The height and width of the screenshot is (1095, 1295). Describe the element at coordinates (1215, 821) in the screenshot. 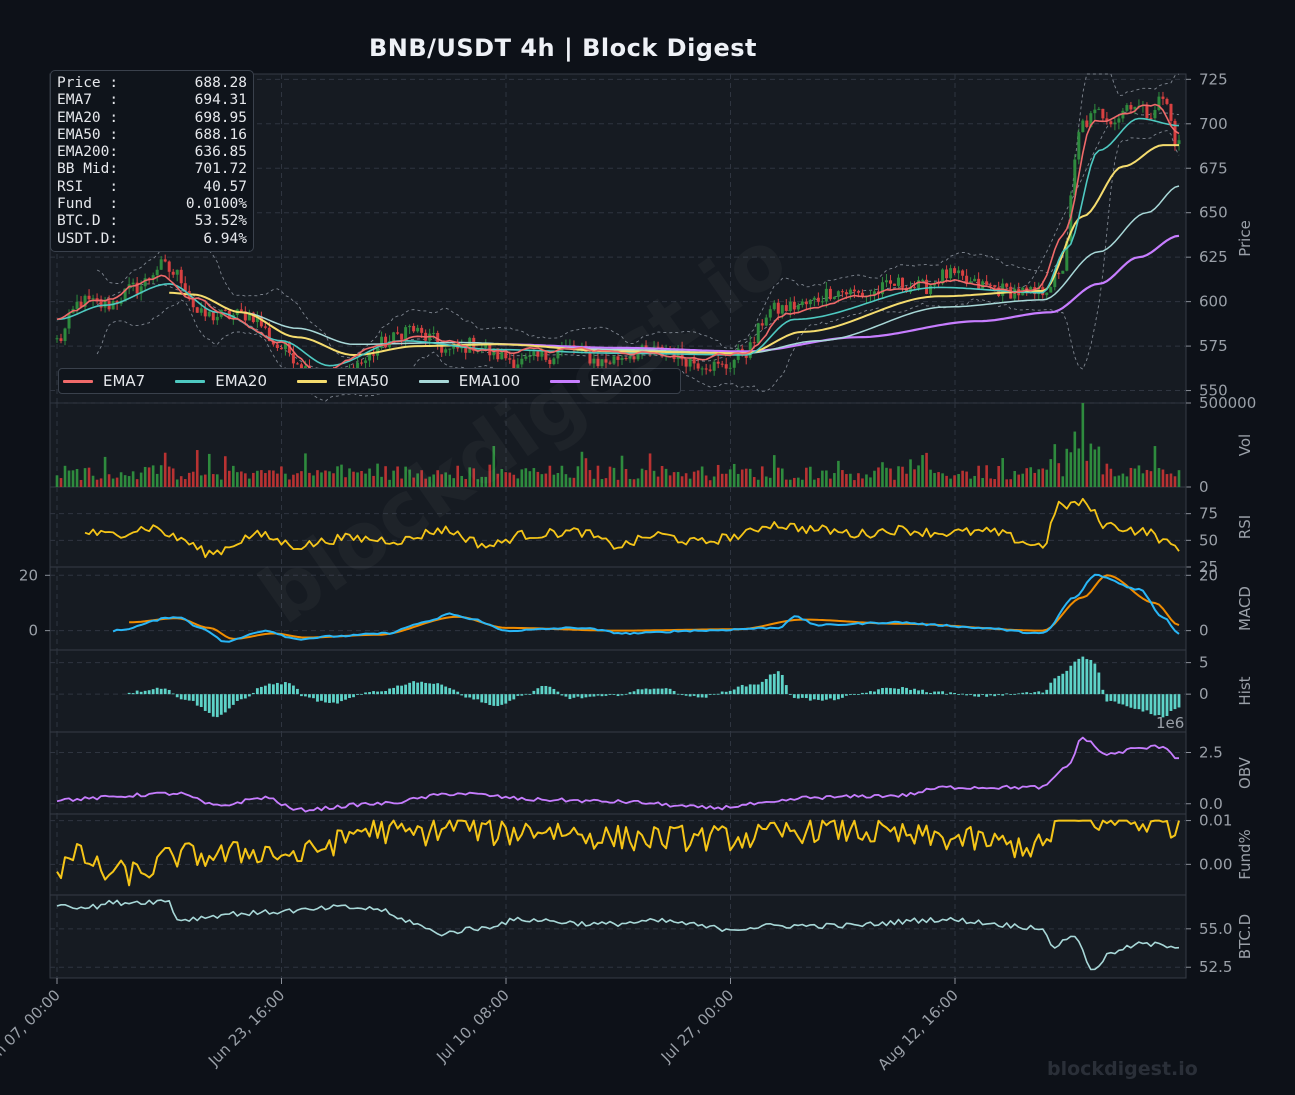

I see `y-tick-label: 0.01` at that location.